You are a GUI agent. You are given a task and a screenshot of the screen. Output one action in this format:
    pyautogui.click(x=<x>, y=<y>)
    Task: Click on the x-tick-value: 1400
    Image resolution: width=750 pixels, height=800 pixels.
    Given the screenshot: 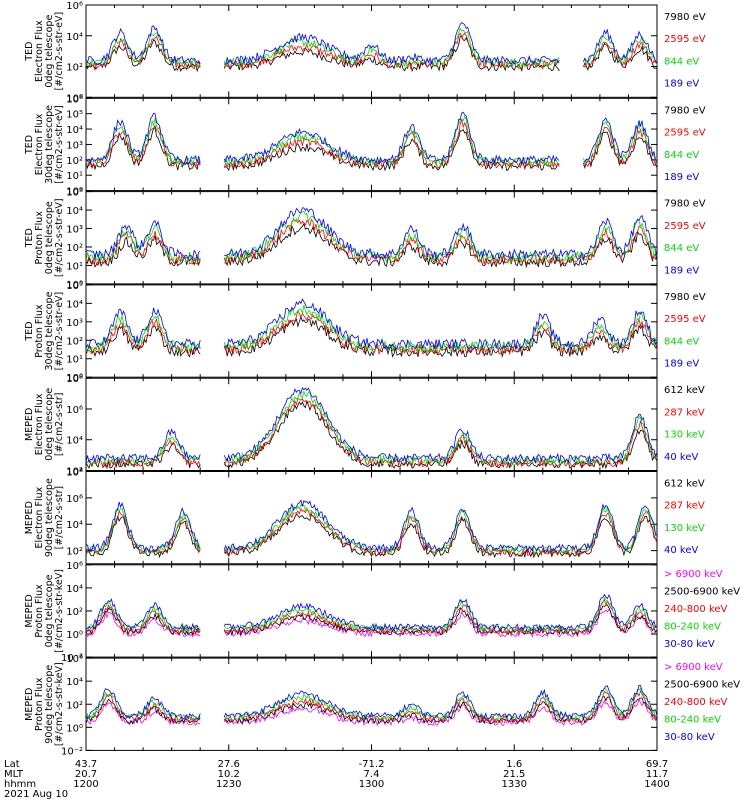 What is the action you would take?
    pyautogui.click(x=656, y=784)
    